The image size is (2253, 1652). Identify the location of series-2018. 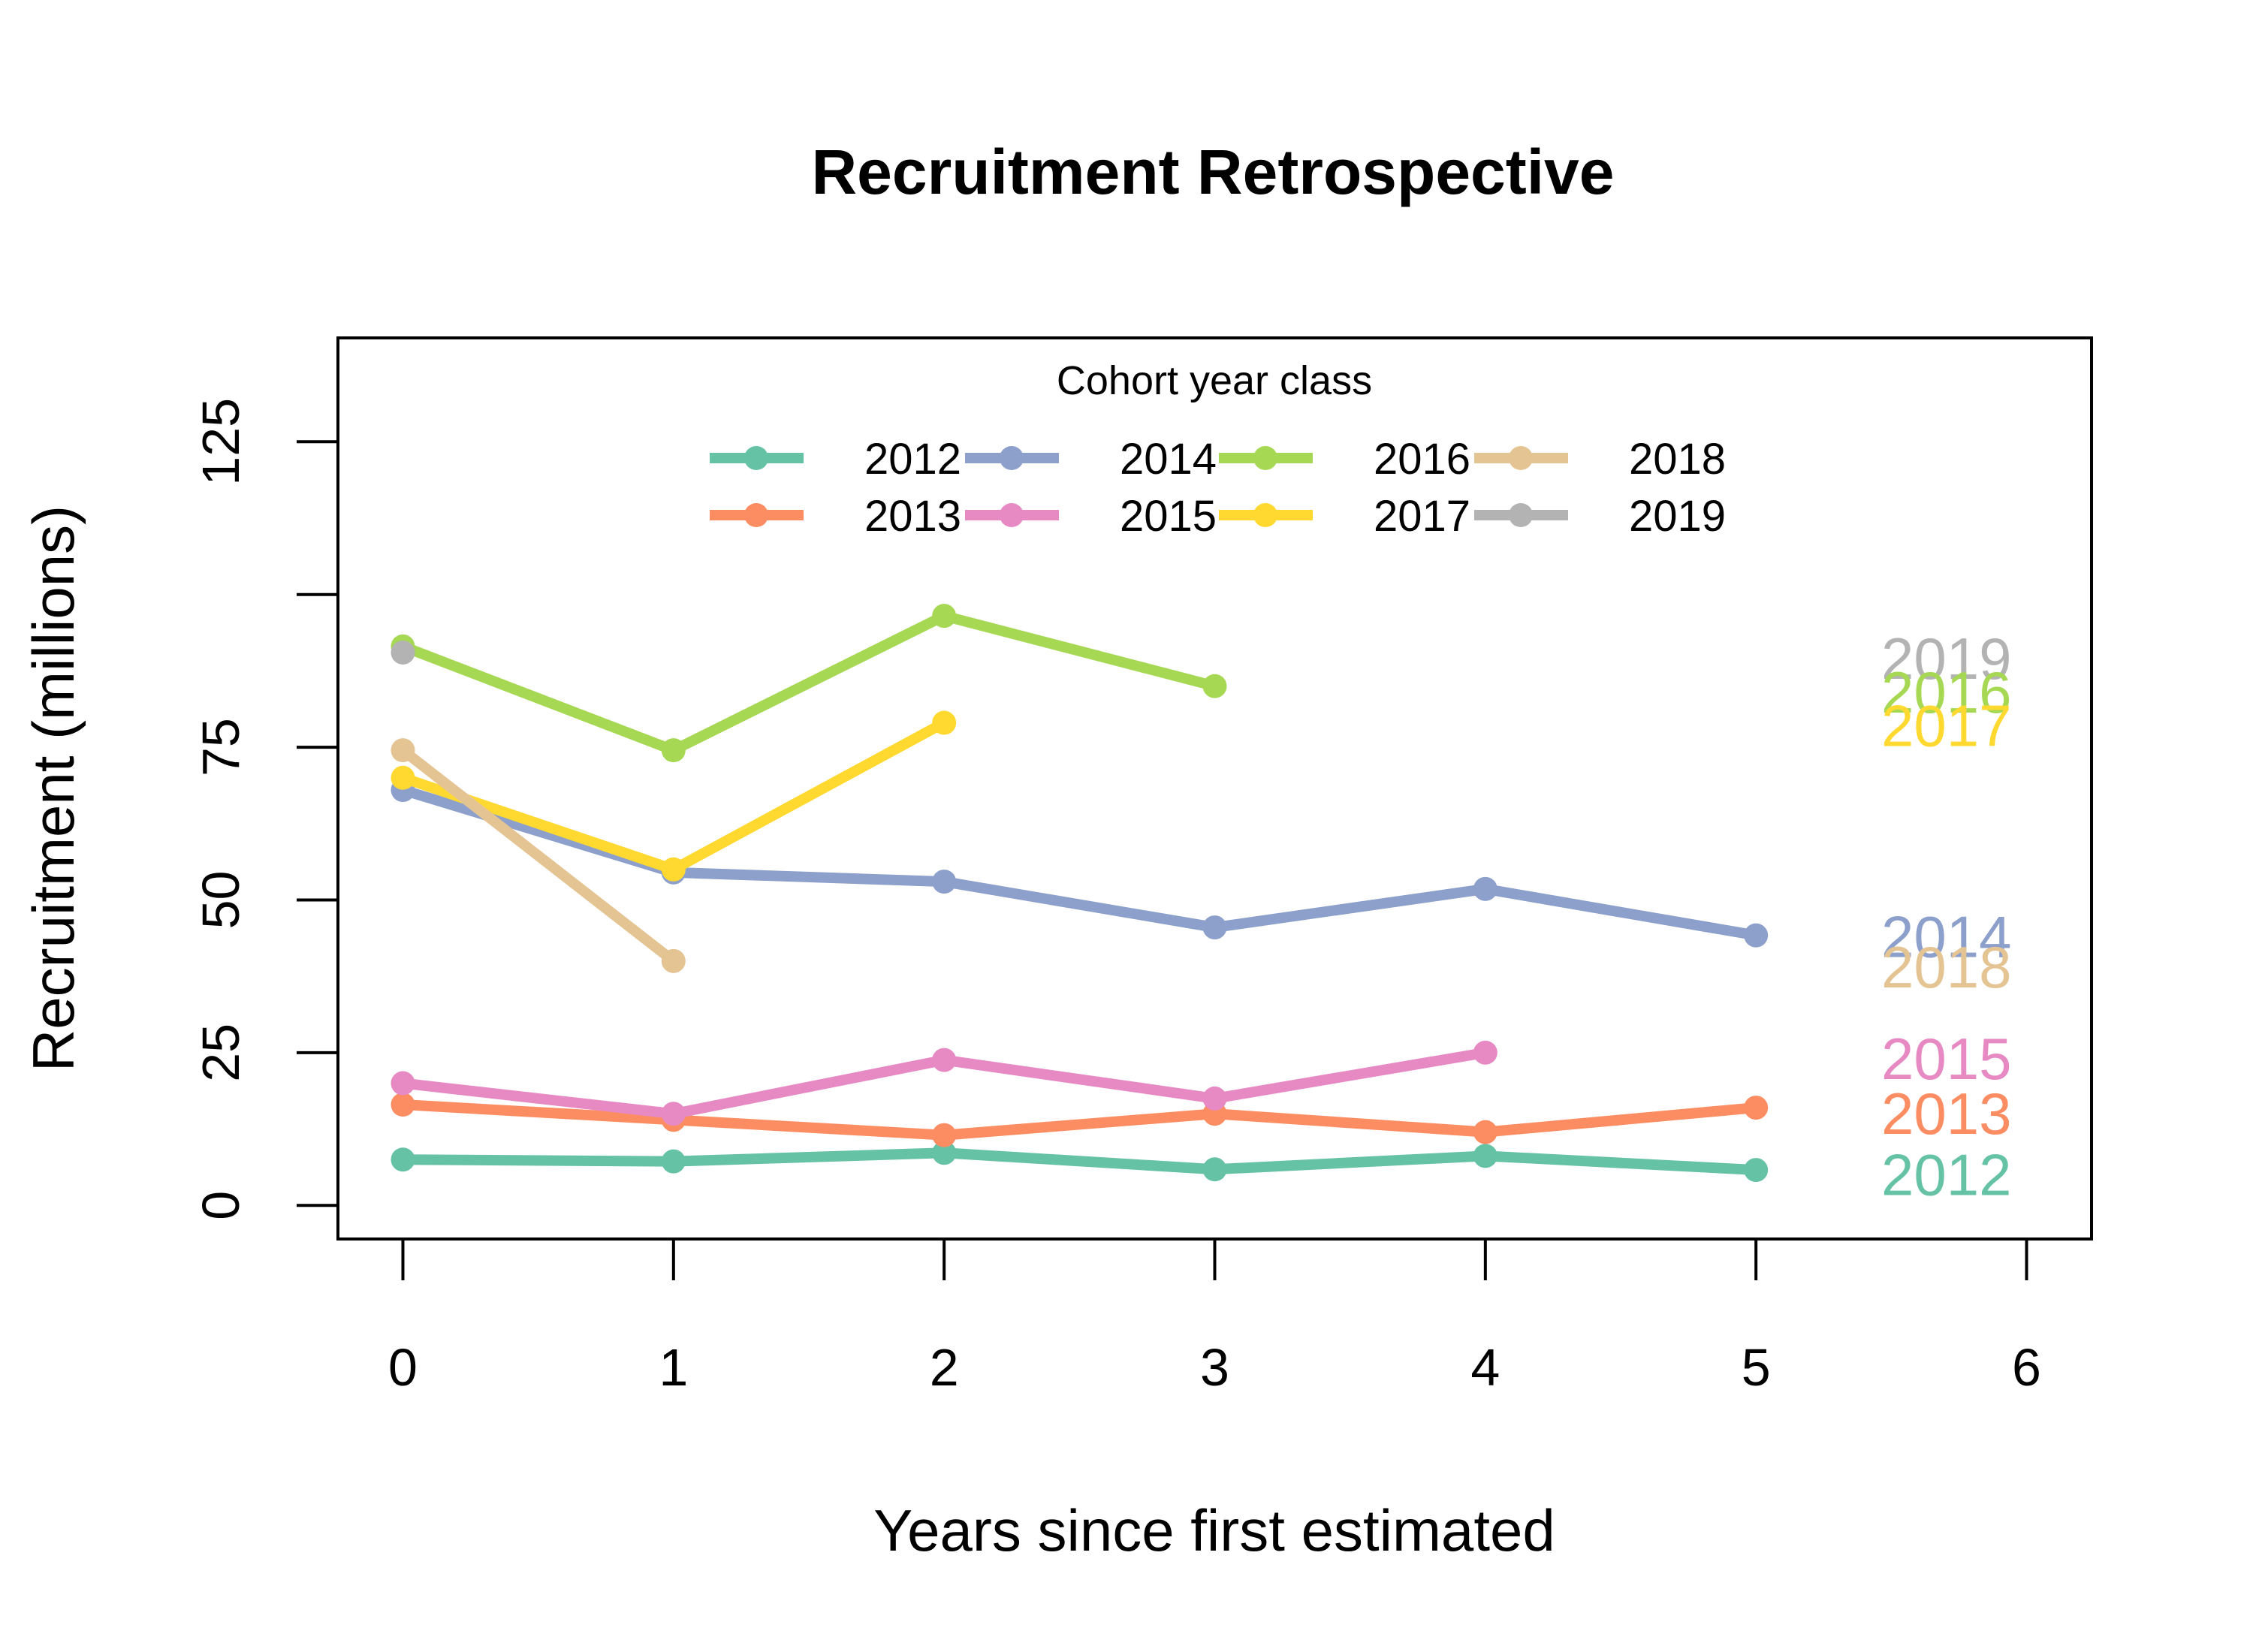
(538, 855).